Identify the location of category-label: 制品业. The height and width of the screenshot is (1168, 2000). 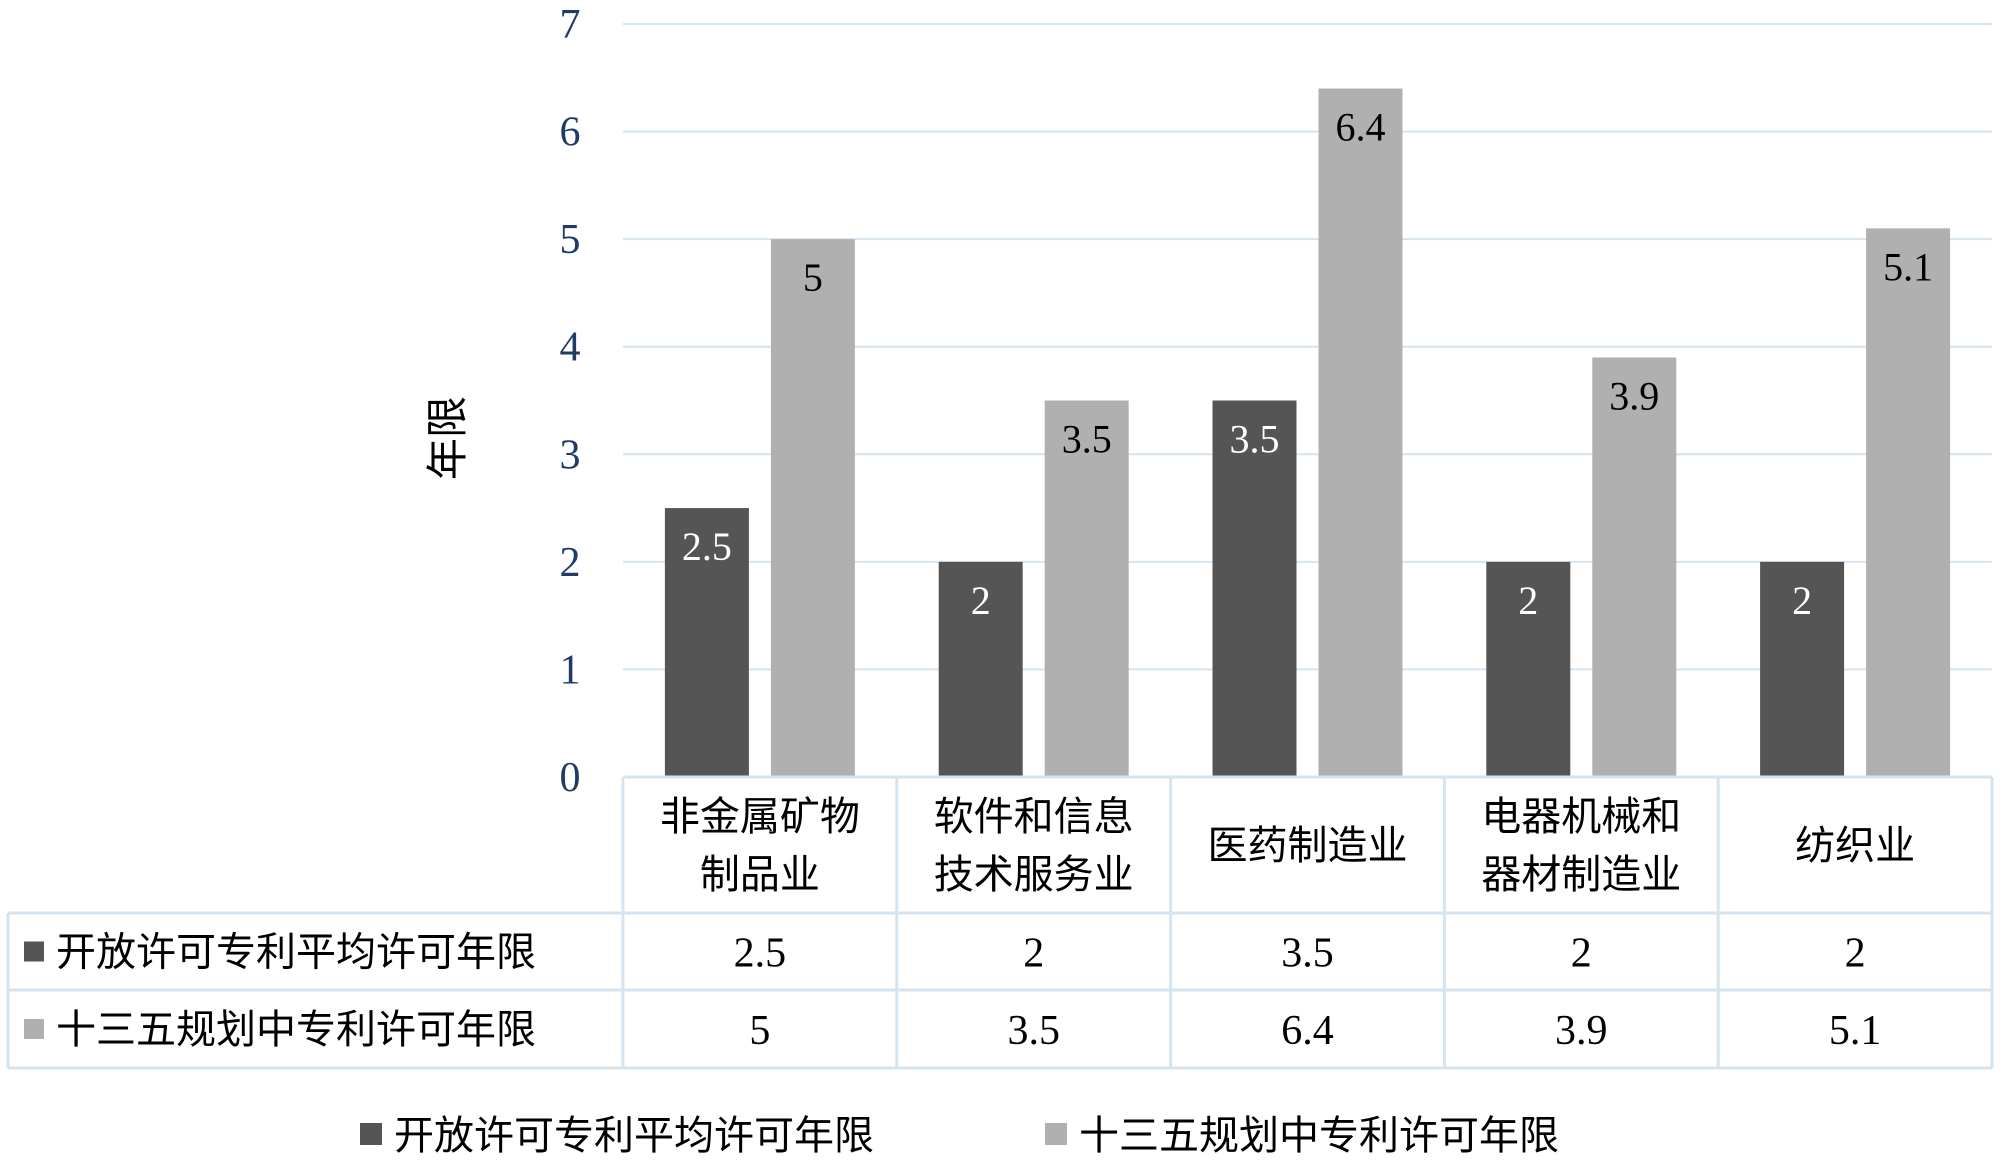
(760, 875).